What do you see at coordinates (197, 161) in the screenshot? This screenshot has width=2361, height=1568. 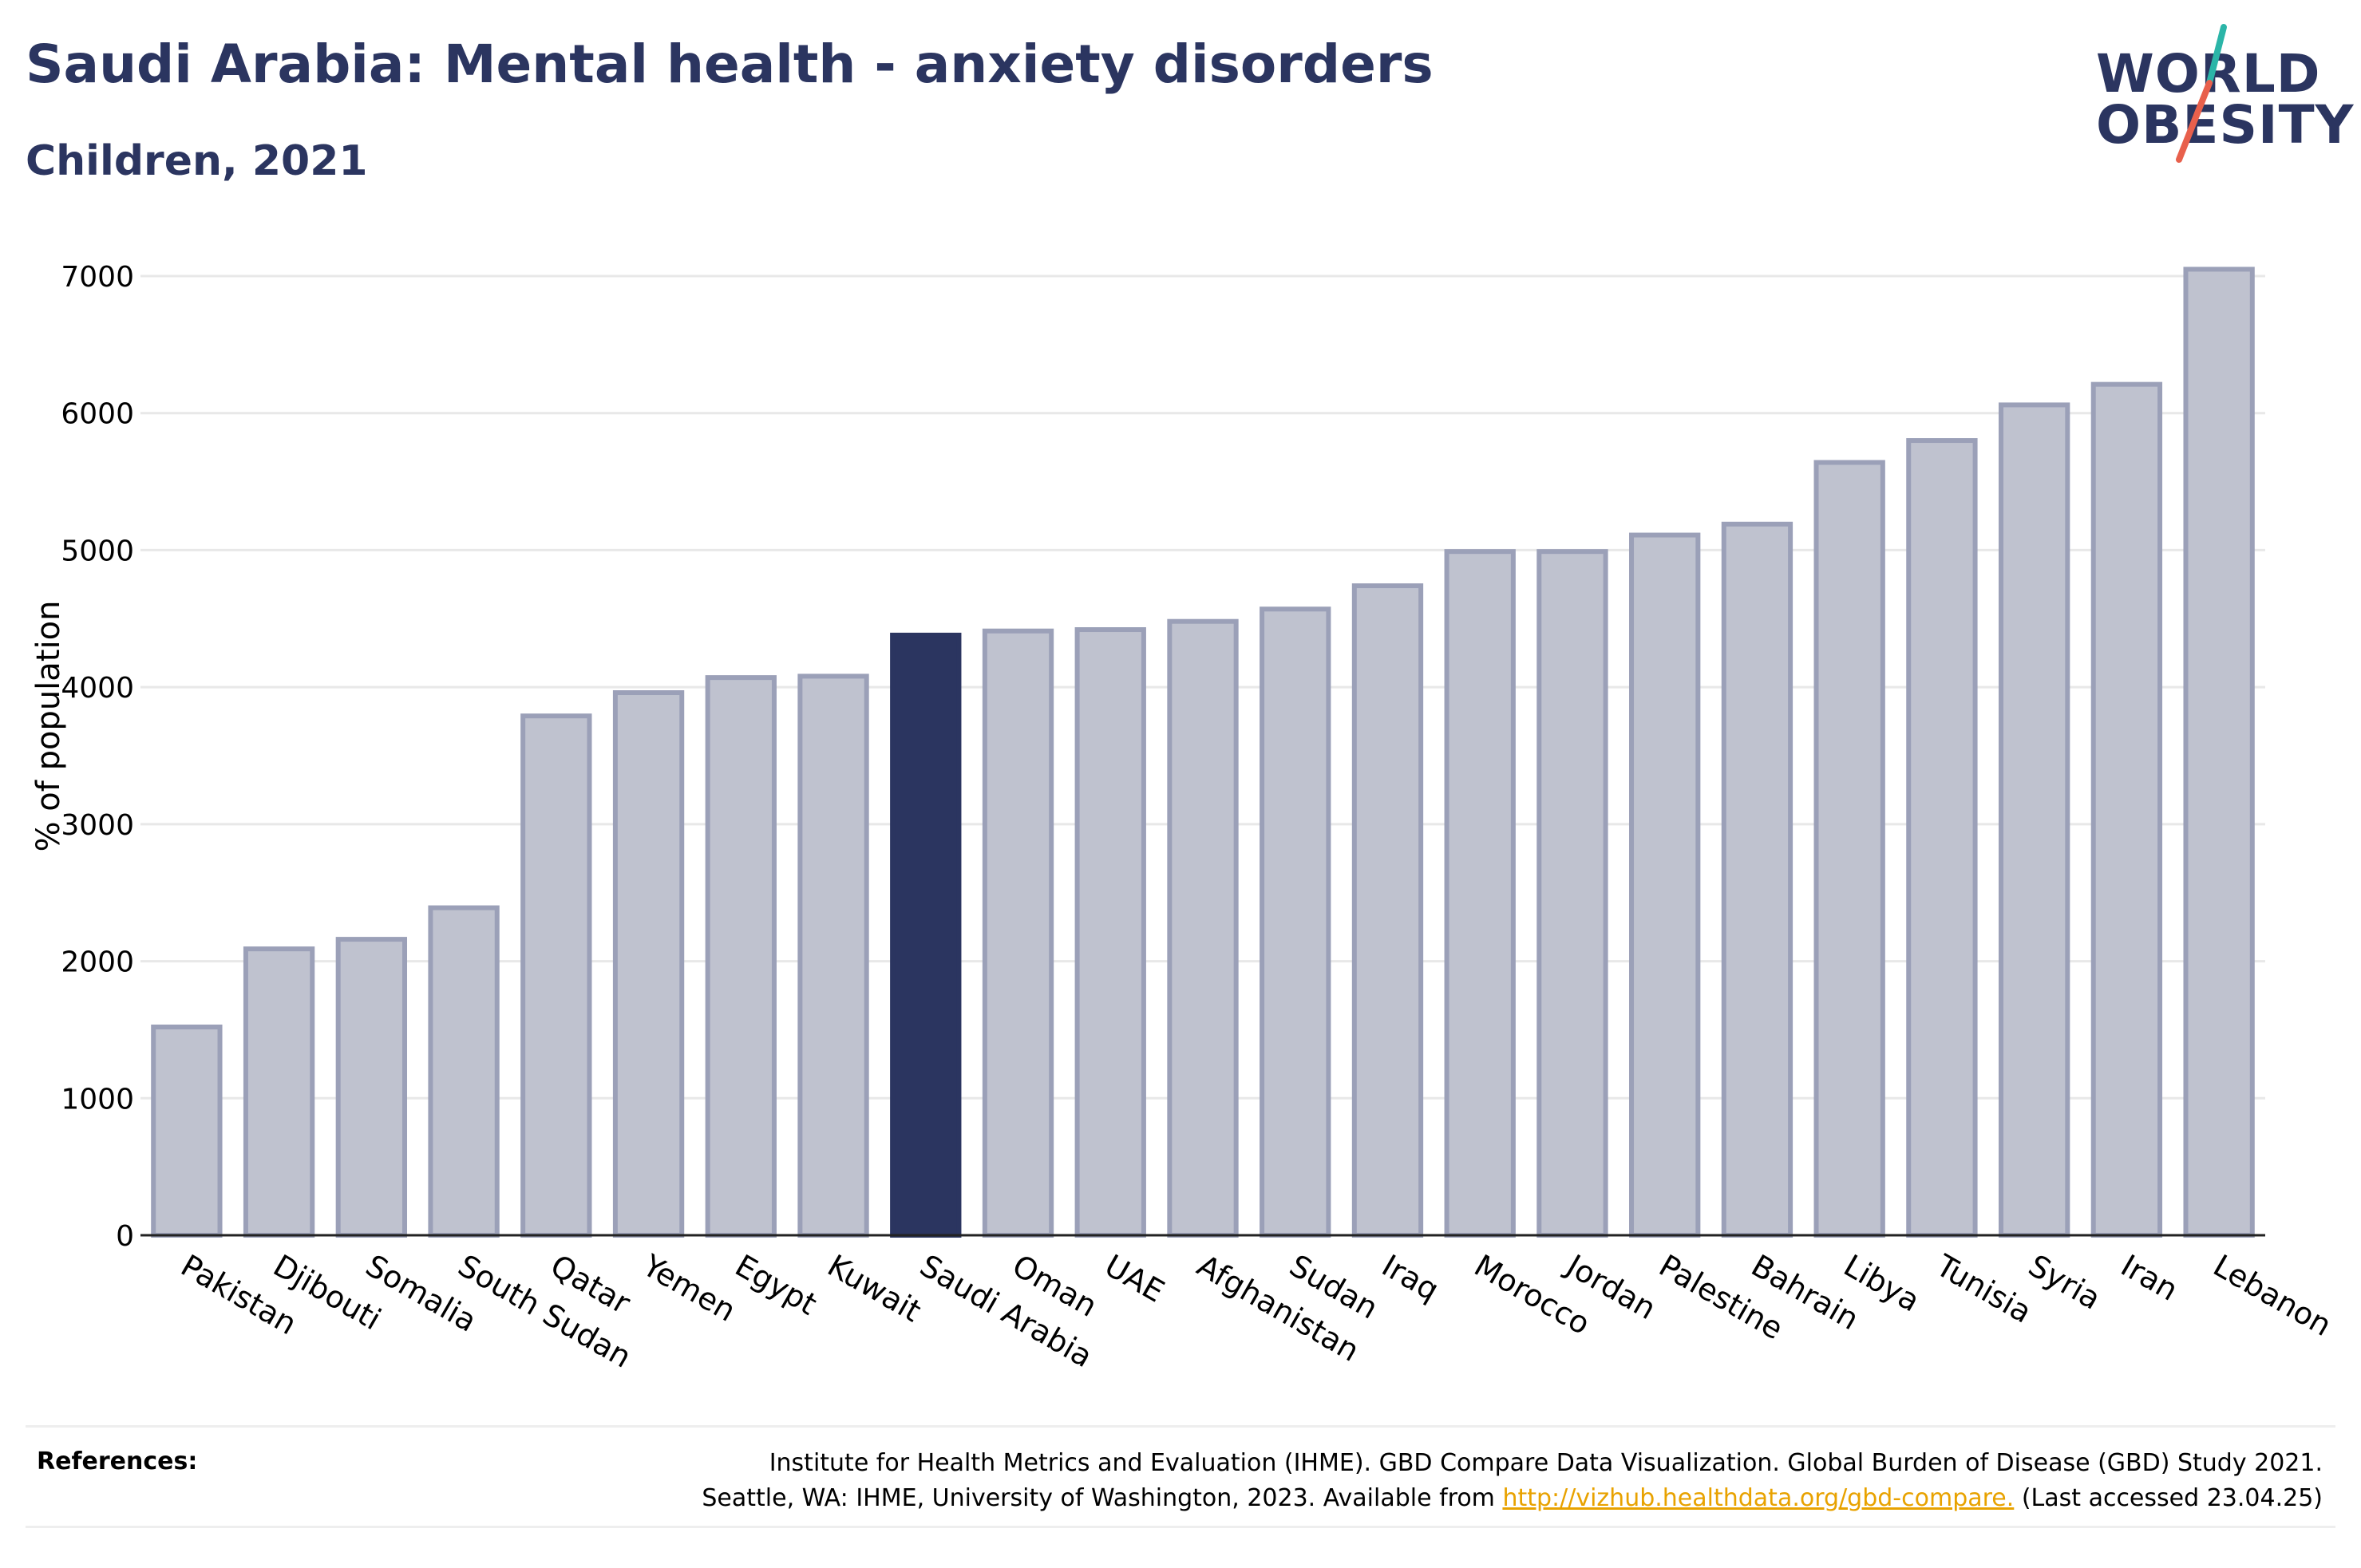 I see `page-subtitle: Children, 2021` at bounding box center [197, 161].